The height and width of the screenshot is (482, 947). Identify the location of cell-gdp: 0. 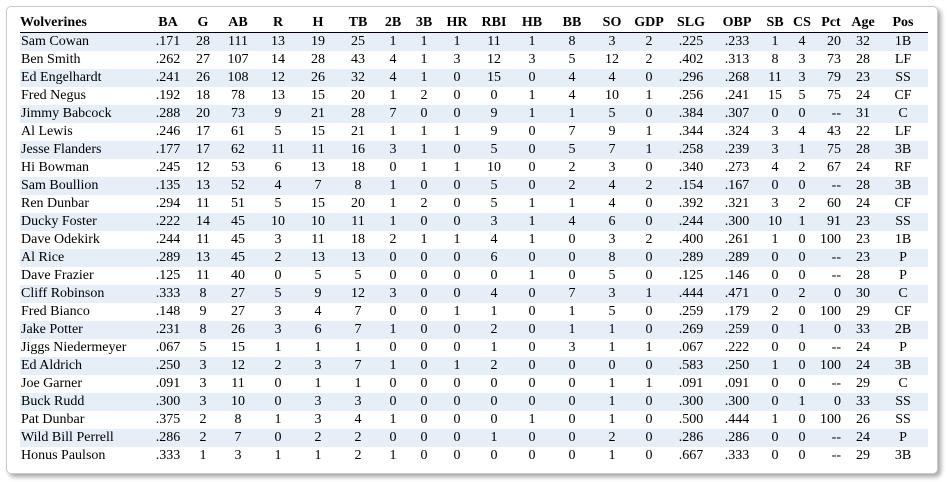
(649, 114).